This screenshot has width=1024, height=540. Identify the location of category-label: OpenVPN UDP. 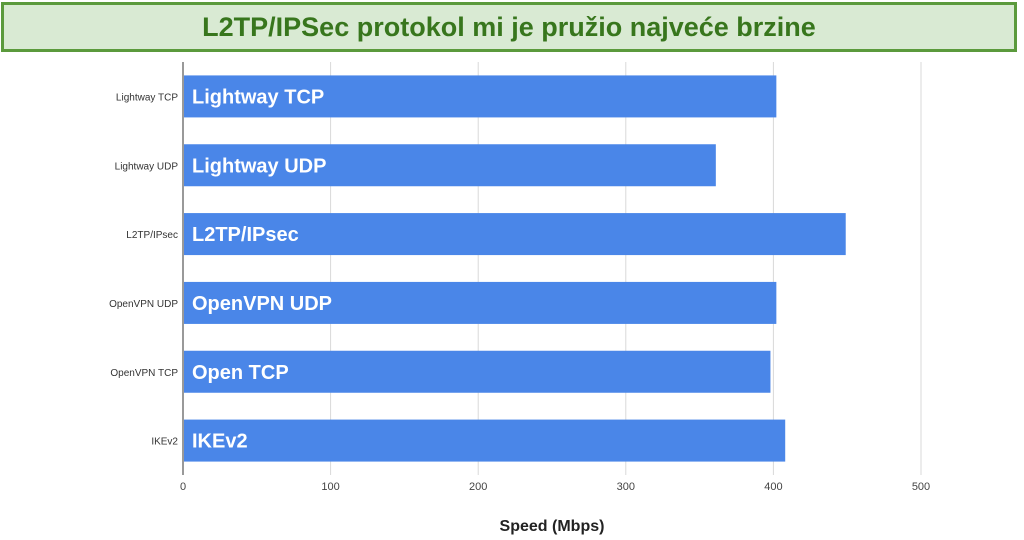
(143, 304).